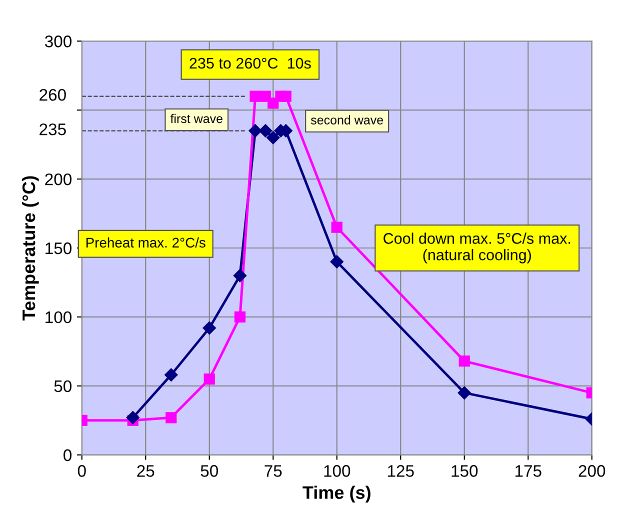 This screenshot has height=514, width=625. Describe the element at coordinates (465, 471) in the screenshot. I see `x-tick-label: 150` at that location.